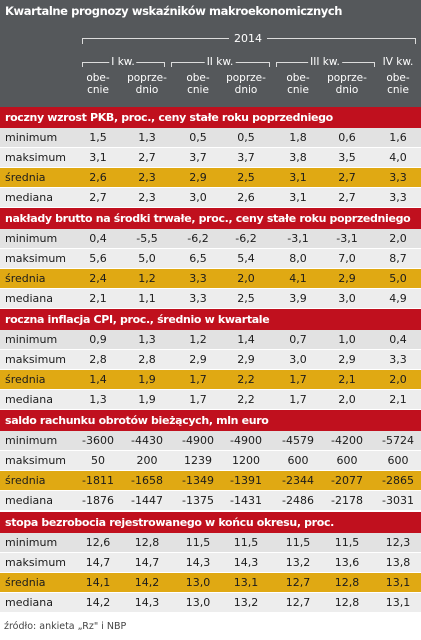  What do you see at coordinates (246, 84) in the screenshot?
I see `subheader-q2-previous: poprze- dnio` at bounding box center [246, 84].